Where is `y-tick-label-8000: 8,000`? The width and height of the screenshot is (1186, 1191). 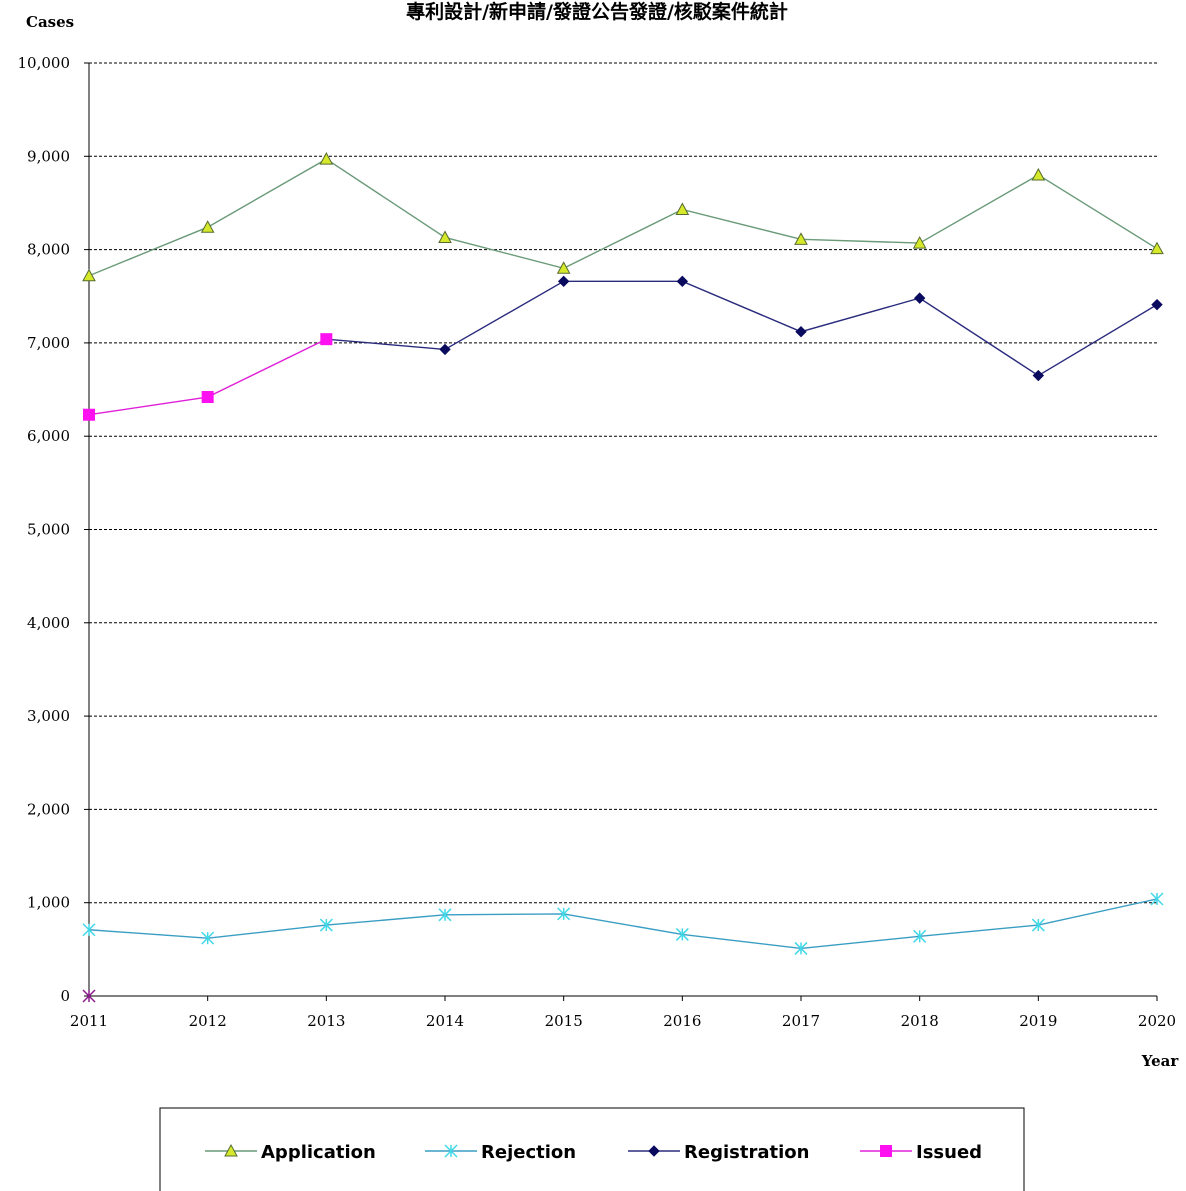
y-tick-label-8000: 8,000 is located at coordinates (48, 250).